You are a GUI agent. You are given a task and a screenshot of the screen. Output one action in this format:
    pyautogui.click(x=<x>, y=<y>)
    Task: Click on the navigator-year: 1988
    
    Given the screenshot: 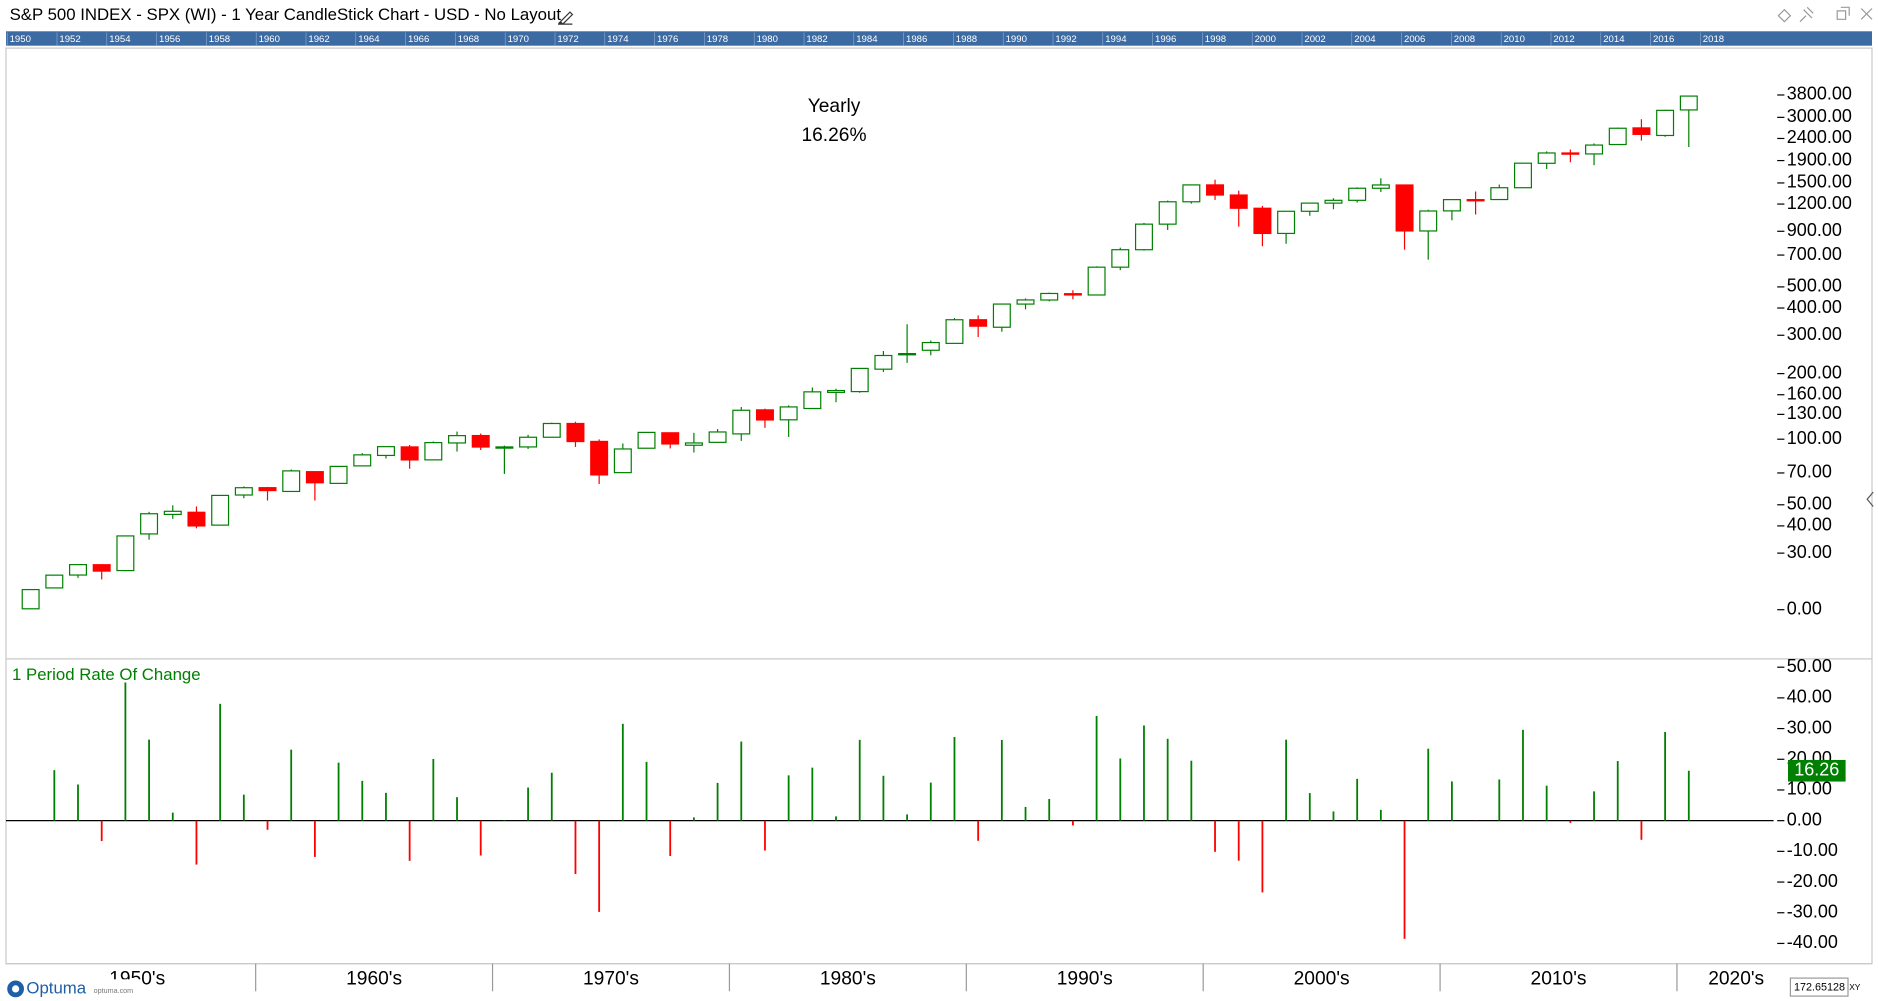 What is the action you would take?
    pyautogui.click(x=966, y=39)
    